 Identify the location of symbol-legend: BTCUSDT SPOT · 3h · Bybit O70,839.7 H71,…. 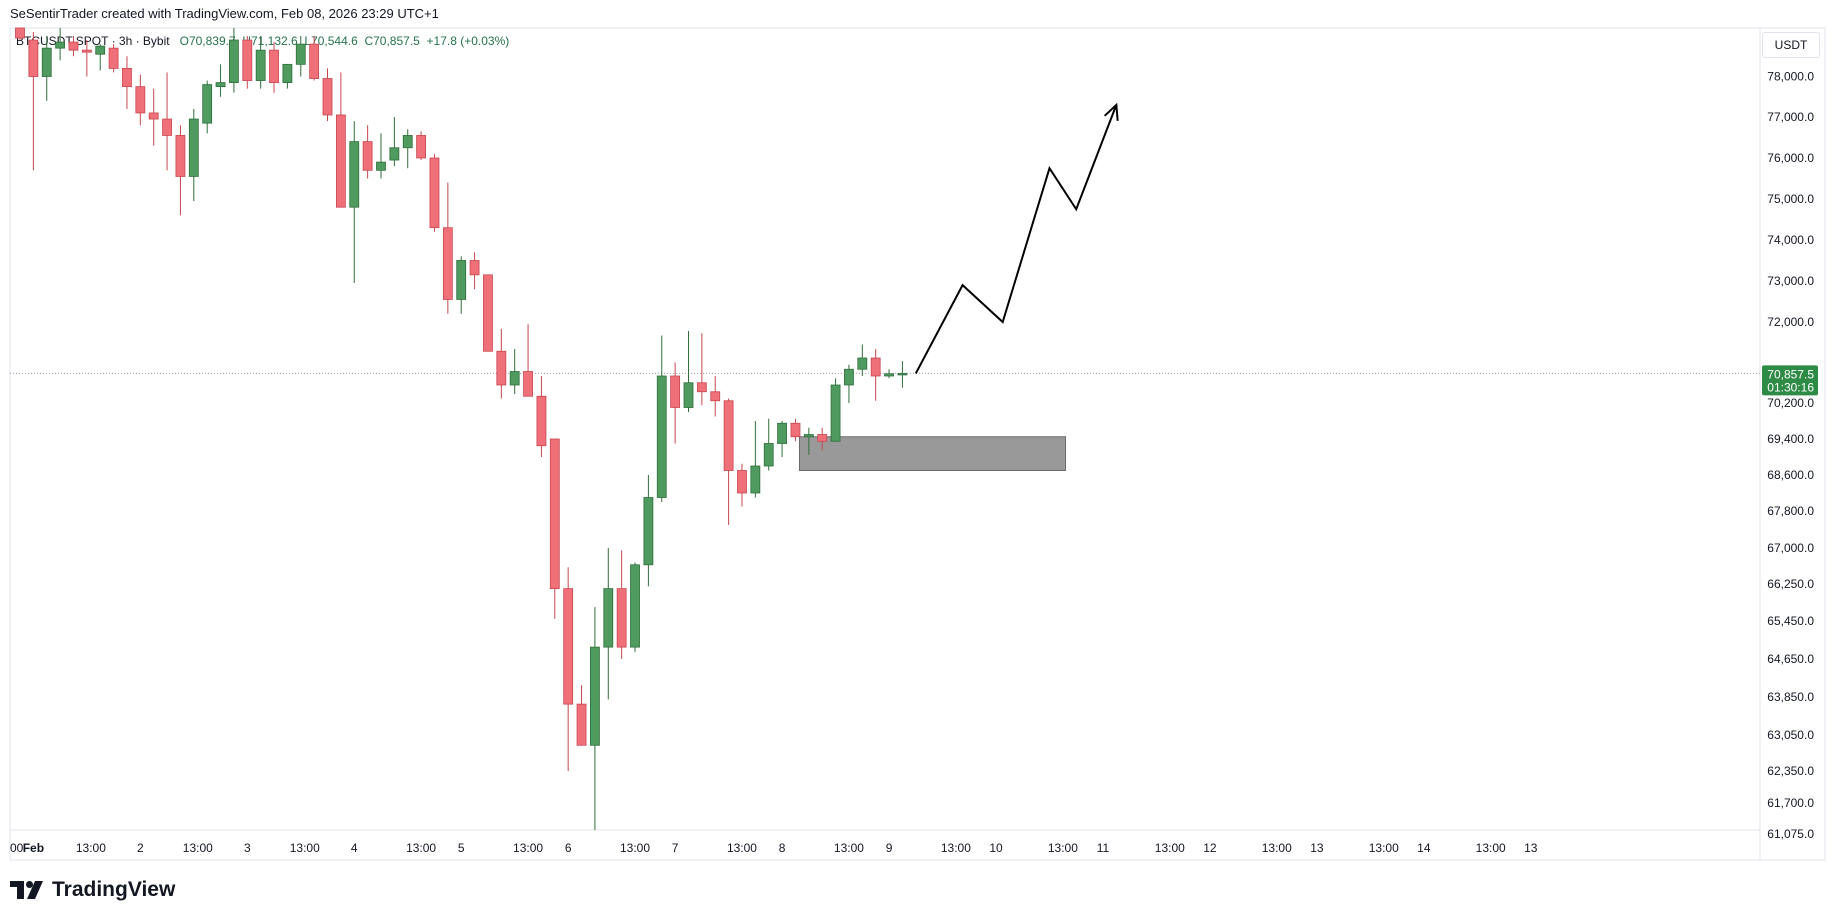
(262, 41).